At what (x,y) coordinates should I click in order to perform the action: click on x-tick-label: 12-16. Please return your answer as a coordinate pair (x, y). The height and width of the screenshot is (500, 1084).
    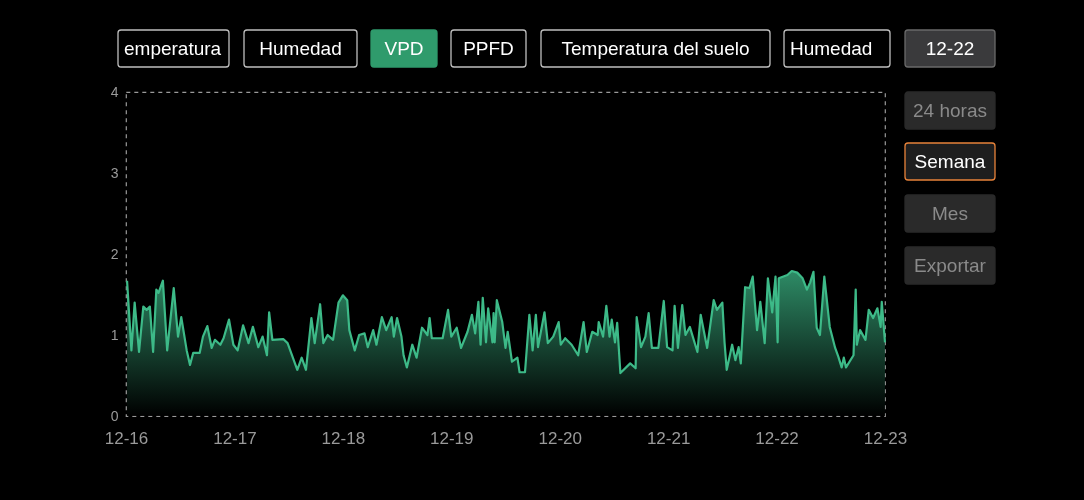
    Looking at the image, I should click on (126, 438).